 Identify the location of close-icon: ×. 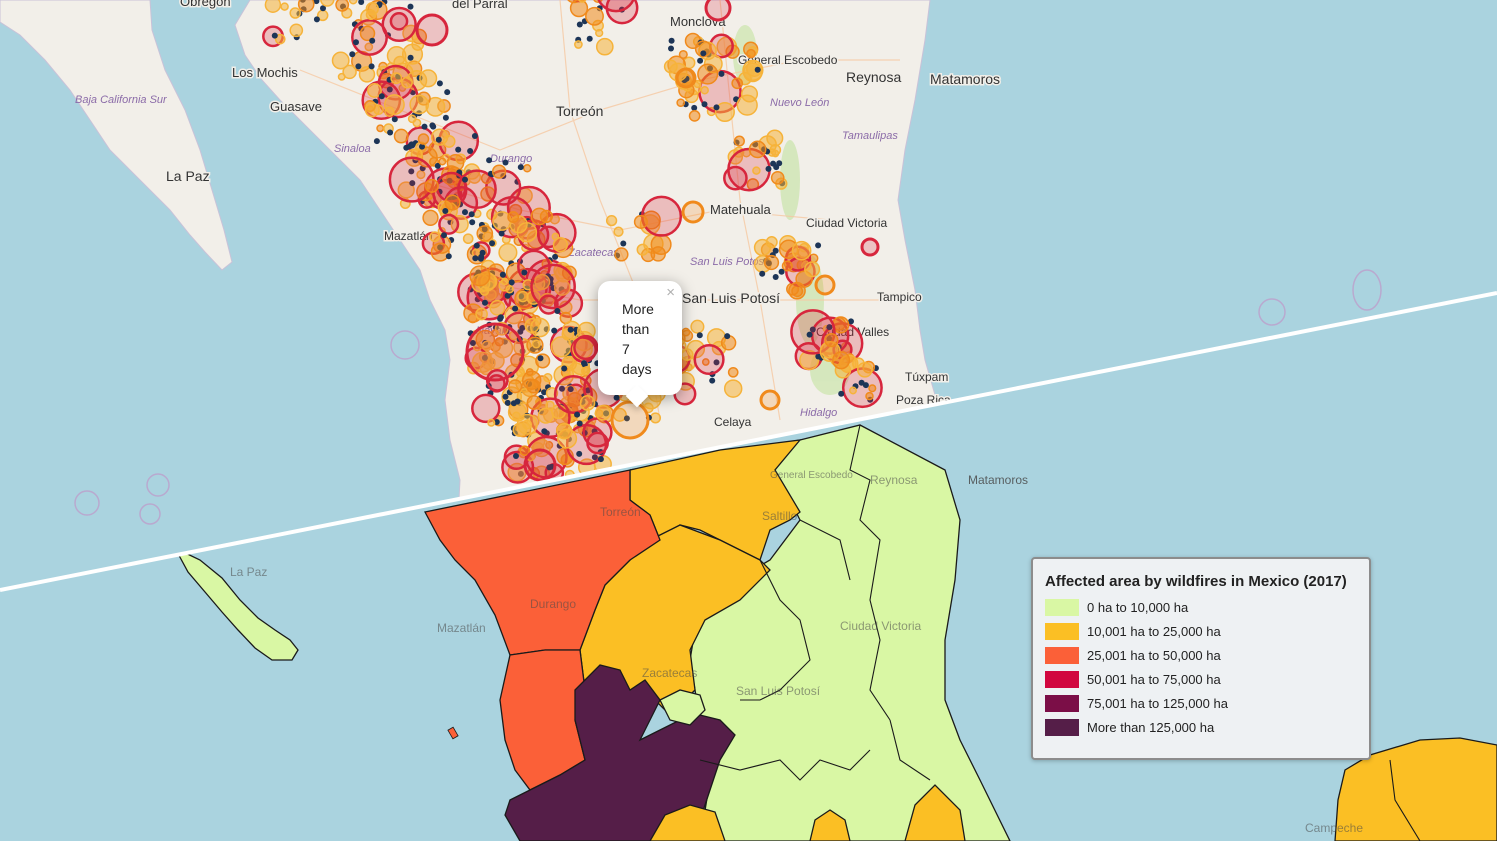
(670, 292).